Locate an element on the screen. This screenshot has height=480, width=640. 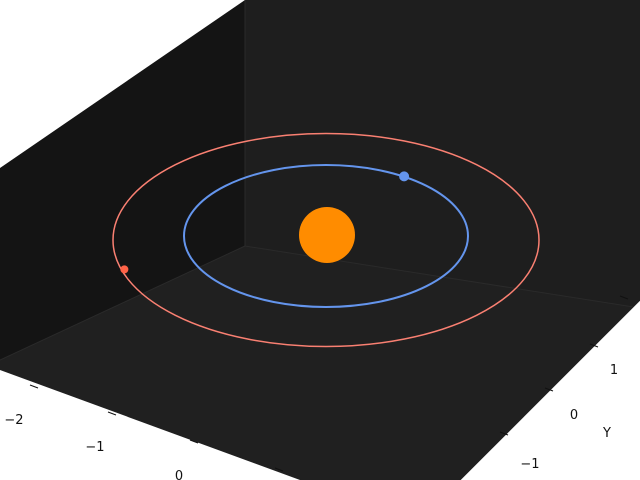
inner-orbit is located at coordinates (326, 236).